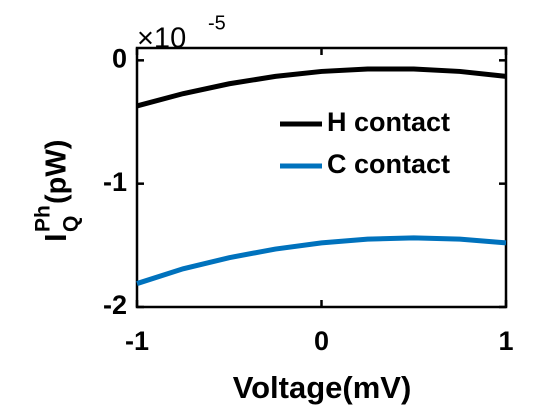 The image size is (560, 420). I want to click on y-label-sup: Ph, so click(43, 218).